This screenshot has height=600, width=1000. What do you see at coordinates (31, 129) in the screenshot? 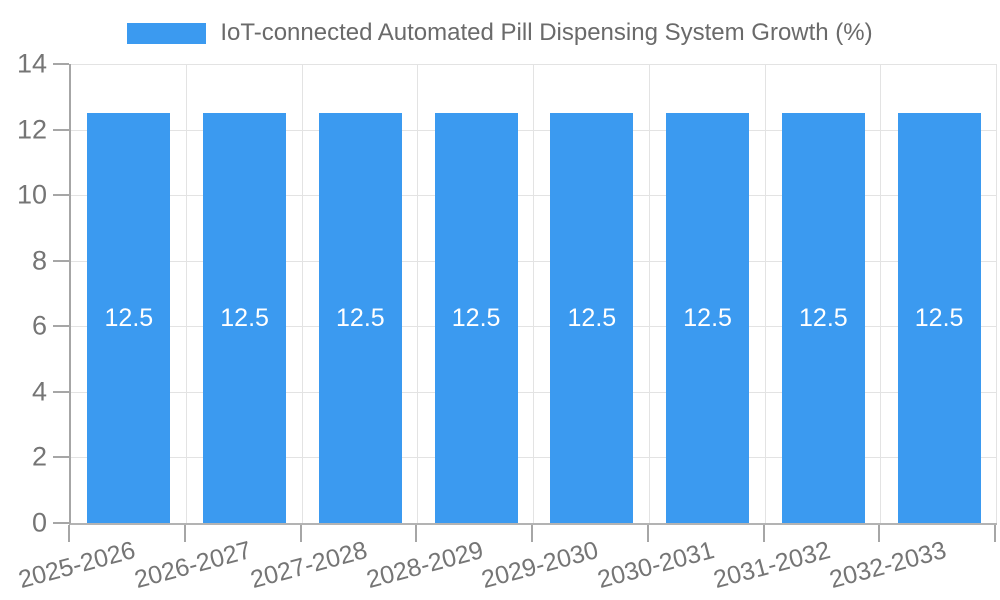
I see `y-tick-label: 12` at bounding box center [31, 129].